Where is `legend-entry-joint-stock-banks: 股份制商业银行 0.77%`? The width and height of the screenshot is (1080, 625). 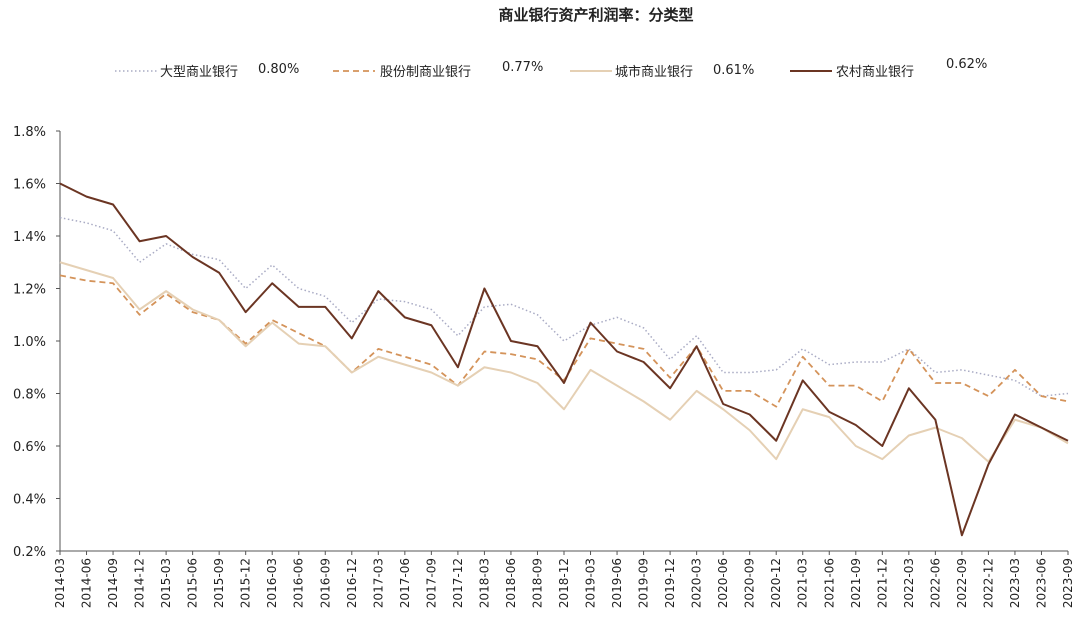 legend-entry-joint-stock-banks: 股份制商业银行 0.77% is located at coordinates (438, 70).